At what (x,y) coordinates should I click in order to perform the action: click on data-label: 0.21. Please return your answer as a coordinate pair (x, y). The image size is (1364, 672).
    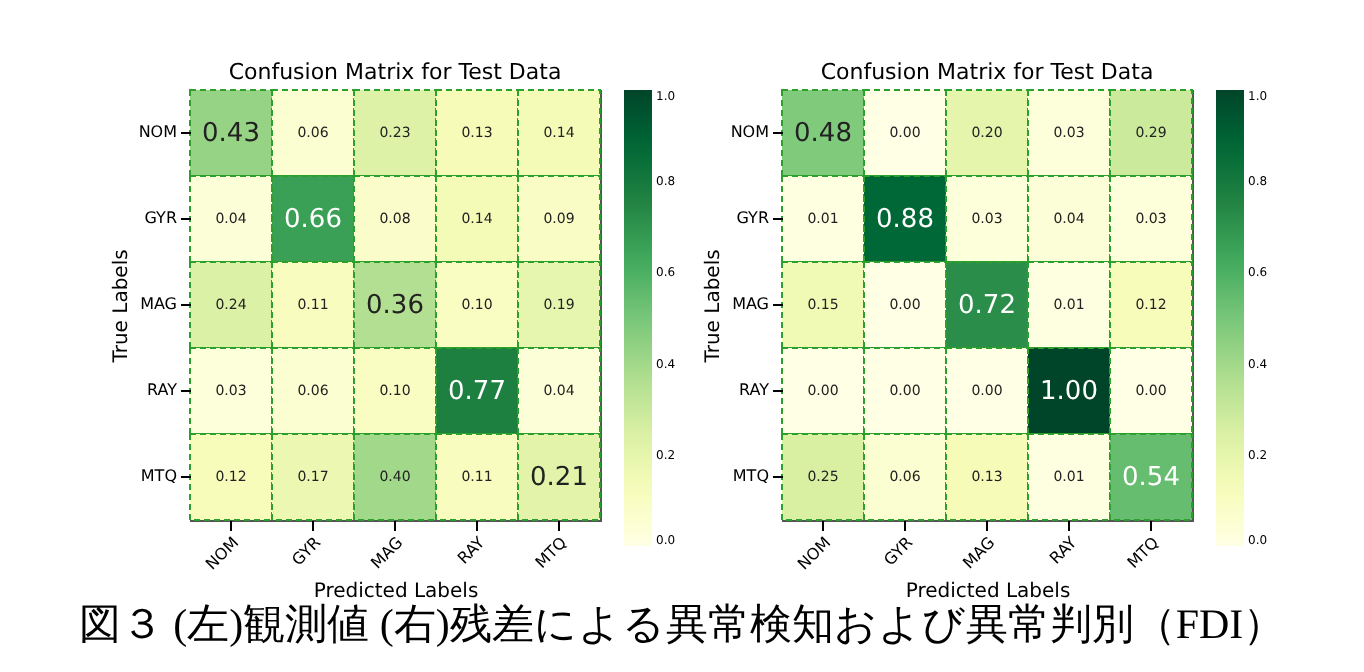
    Looking at the image, I should click on (559, 478).